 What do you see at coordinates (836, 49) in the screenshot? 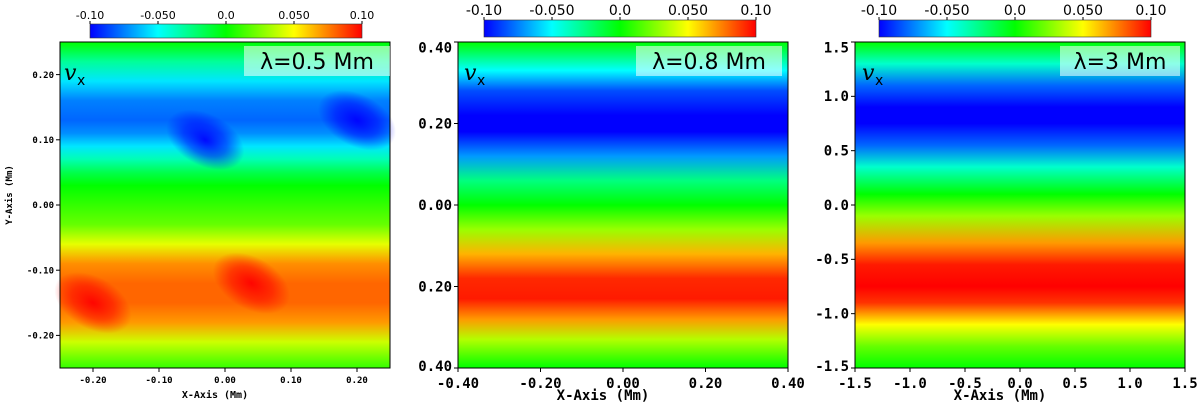
I see `y-tick-label: 1.5` at bounding box center [836, 49].